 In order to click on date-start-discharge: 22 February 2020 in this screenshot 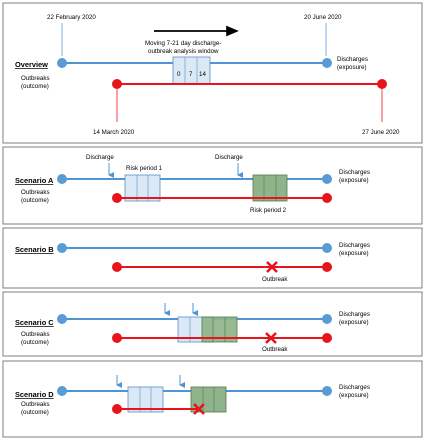, I will do `click(71, 17)`.